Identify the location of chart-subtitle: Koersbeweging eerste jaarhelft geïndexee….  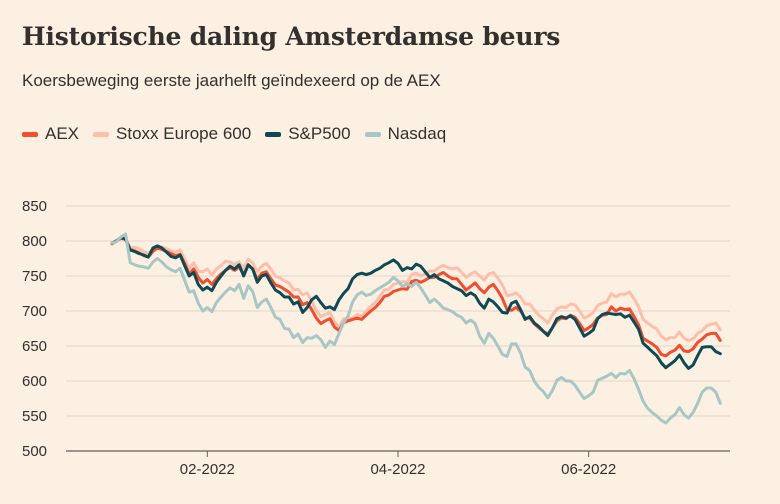
(231, 80).